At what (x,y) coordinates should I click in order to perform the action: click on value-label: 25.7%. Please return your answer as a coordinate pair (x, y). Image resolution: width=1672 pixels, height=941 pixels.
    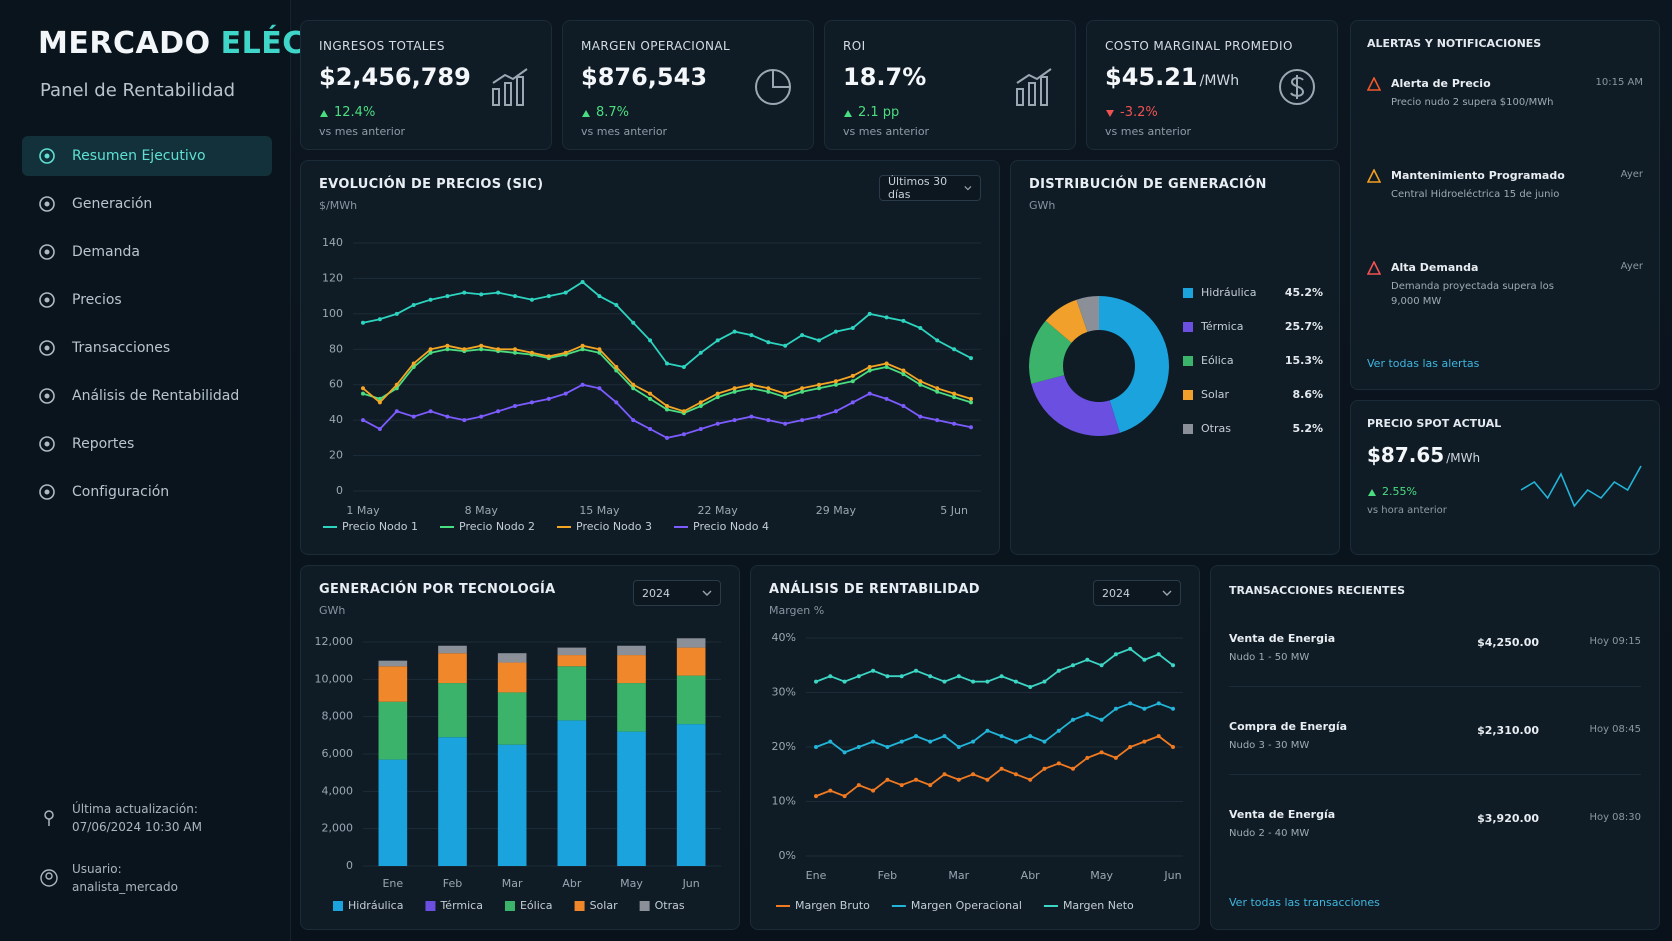
    Looking at the image, I should click on (1304, 326).